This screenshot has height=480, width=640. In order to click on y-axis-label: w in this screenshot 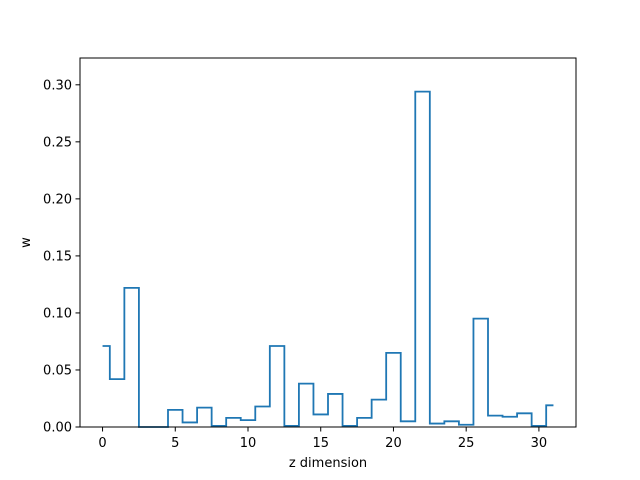, I will do `click(26, 242)`.